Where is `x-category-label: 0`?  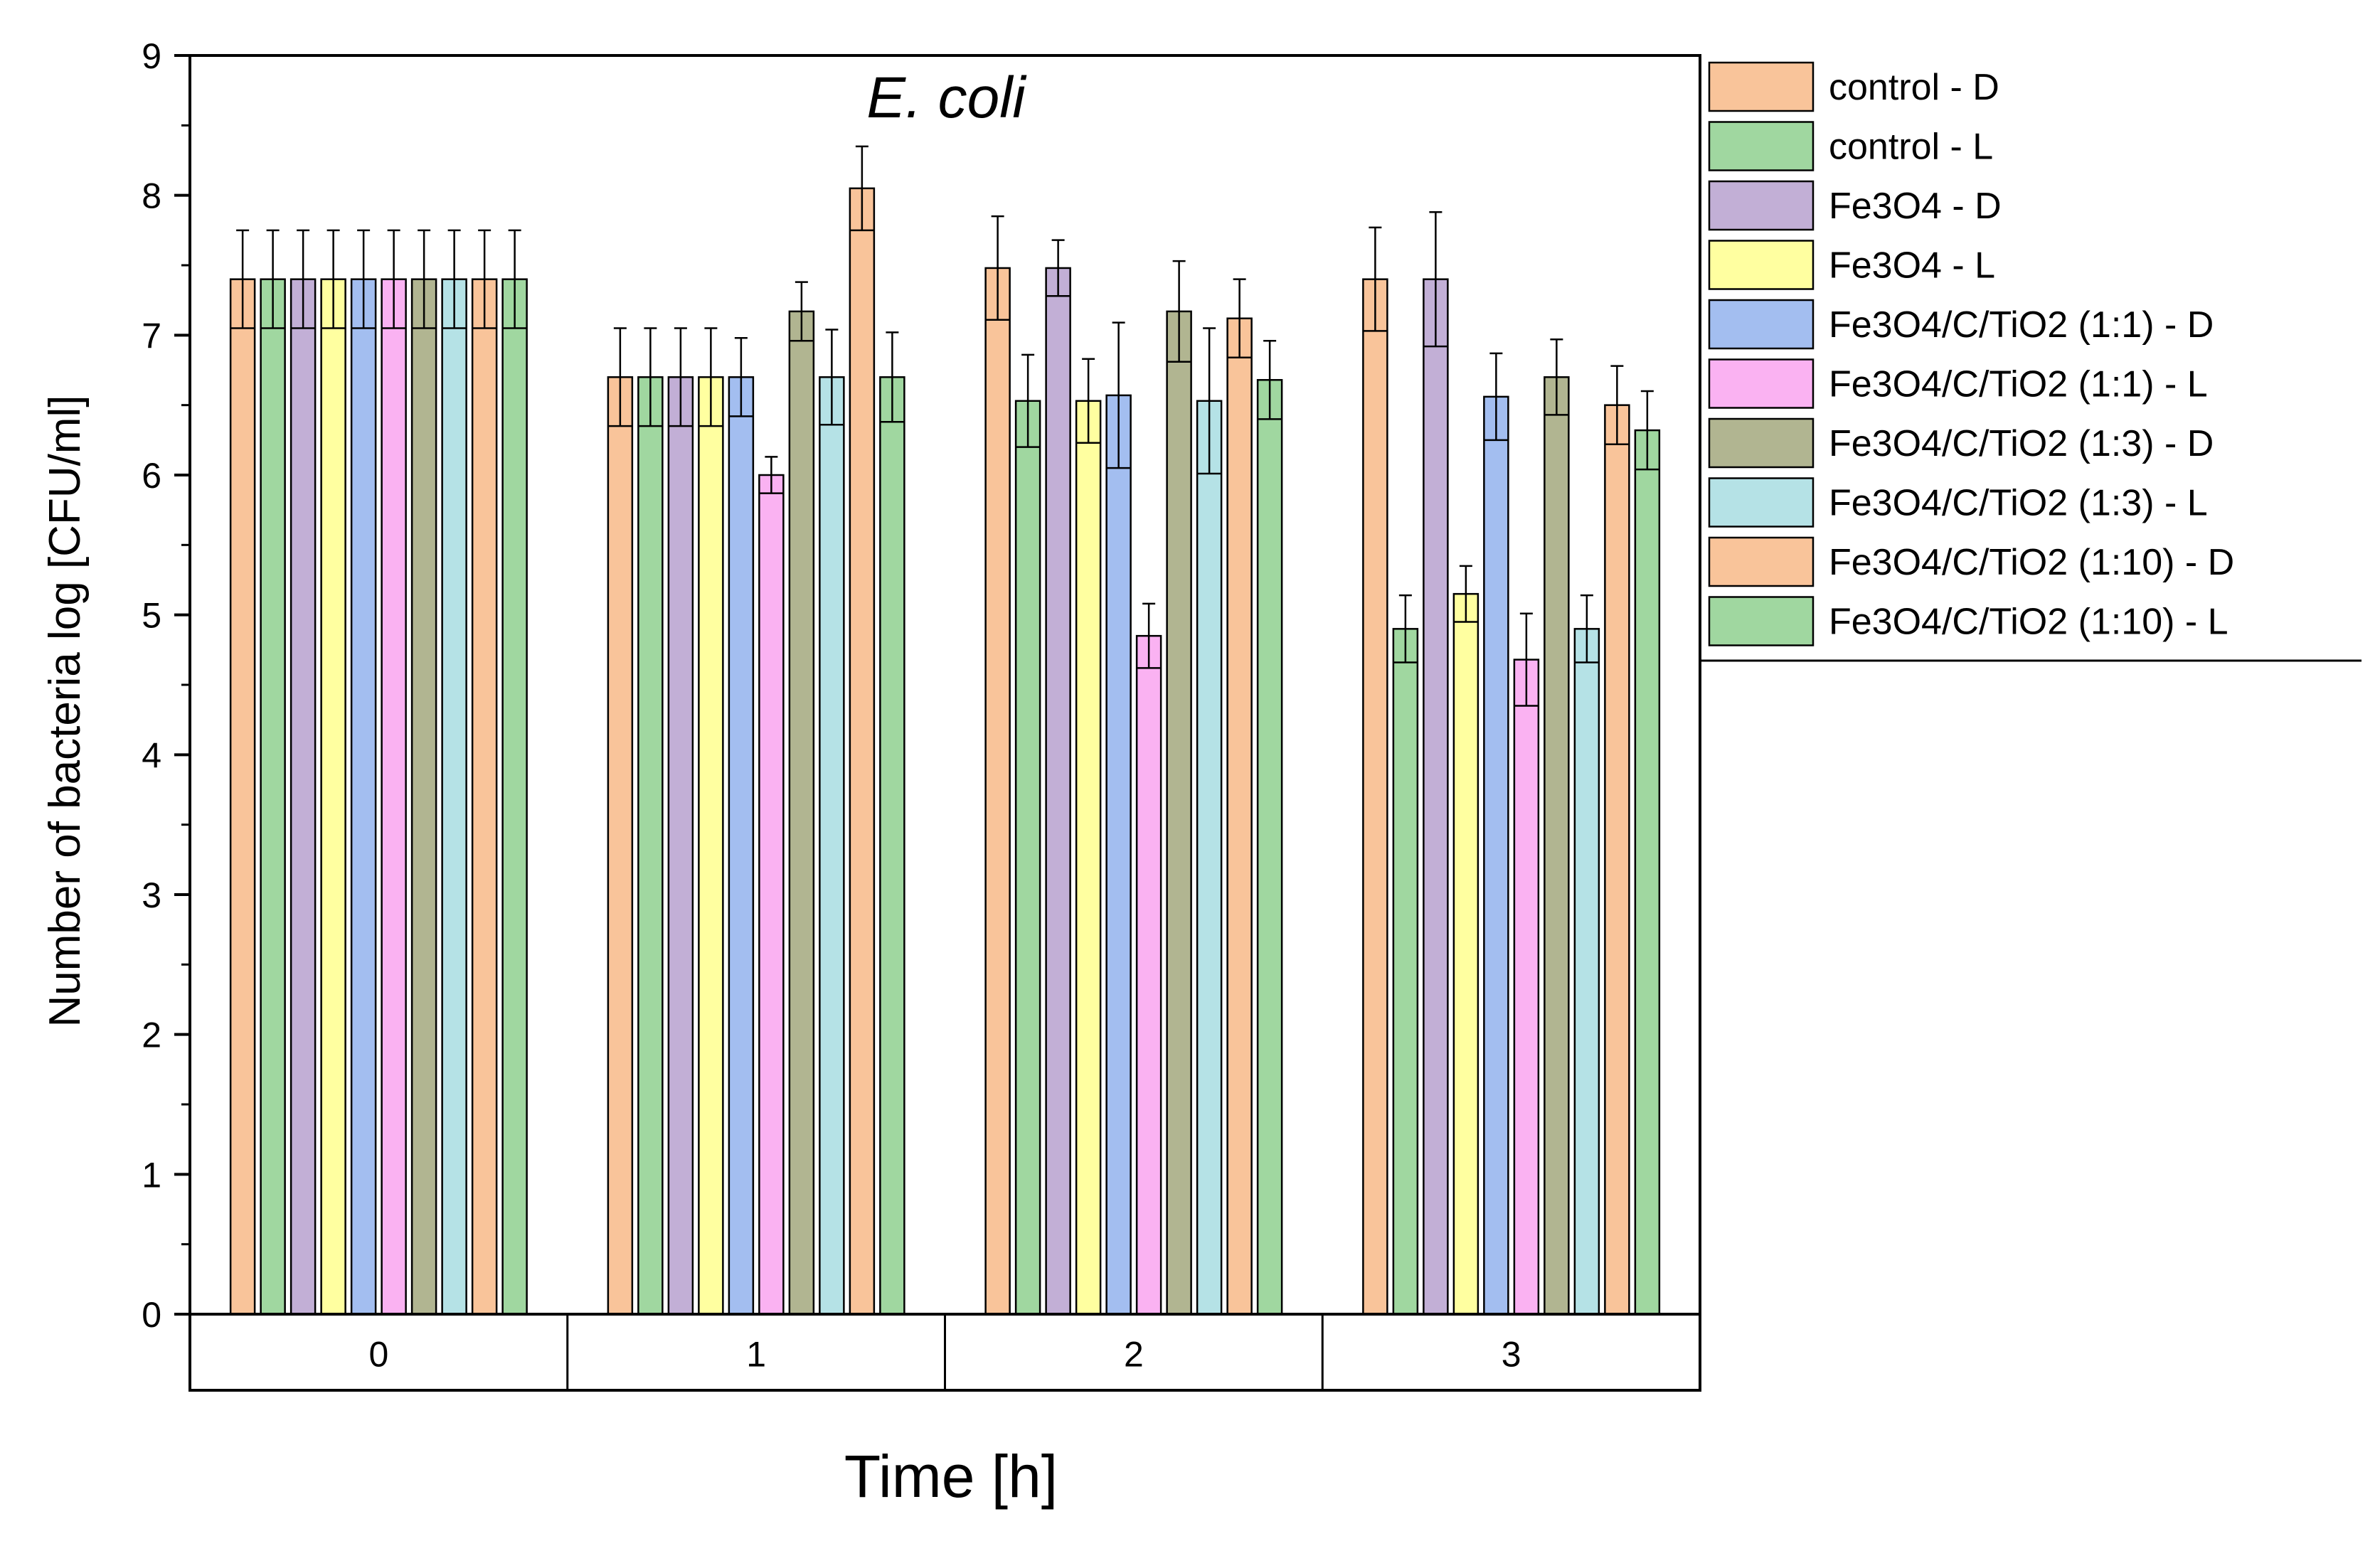
x-category-label: 0 is located at coordinates (378, 1355).